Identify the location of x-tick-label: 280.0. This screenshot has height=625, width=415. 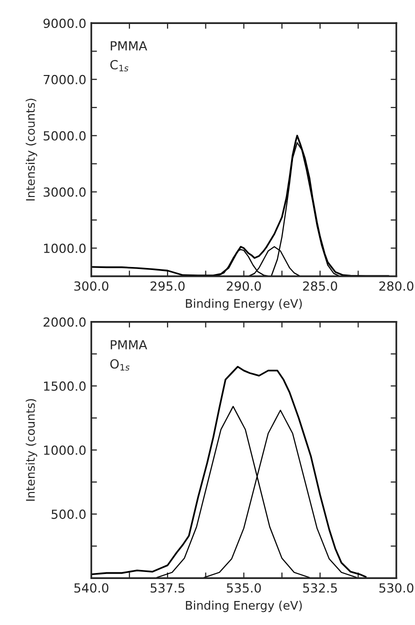
(396, 286).